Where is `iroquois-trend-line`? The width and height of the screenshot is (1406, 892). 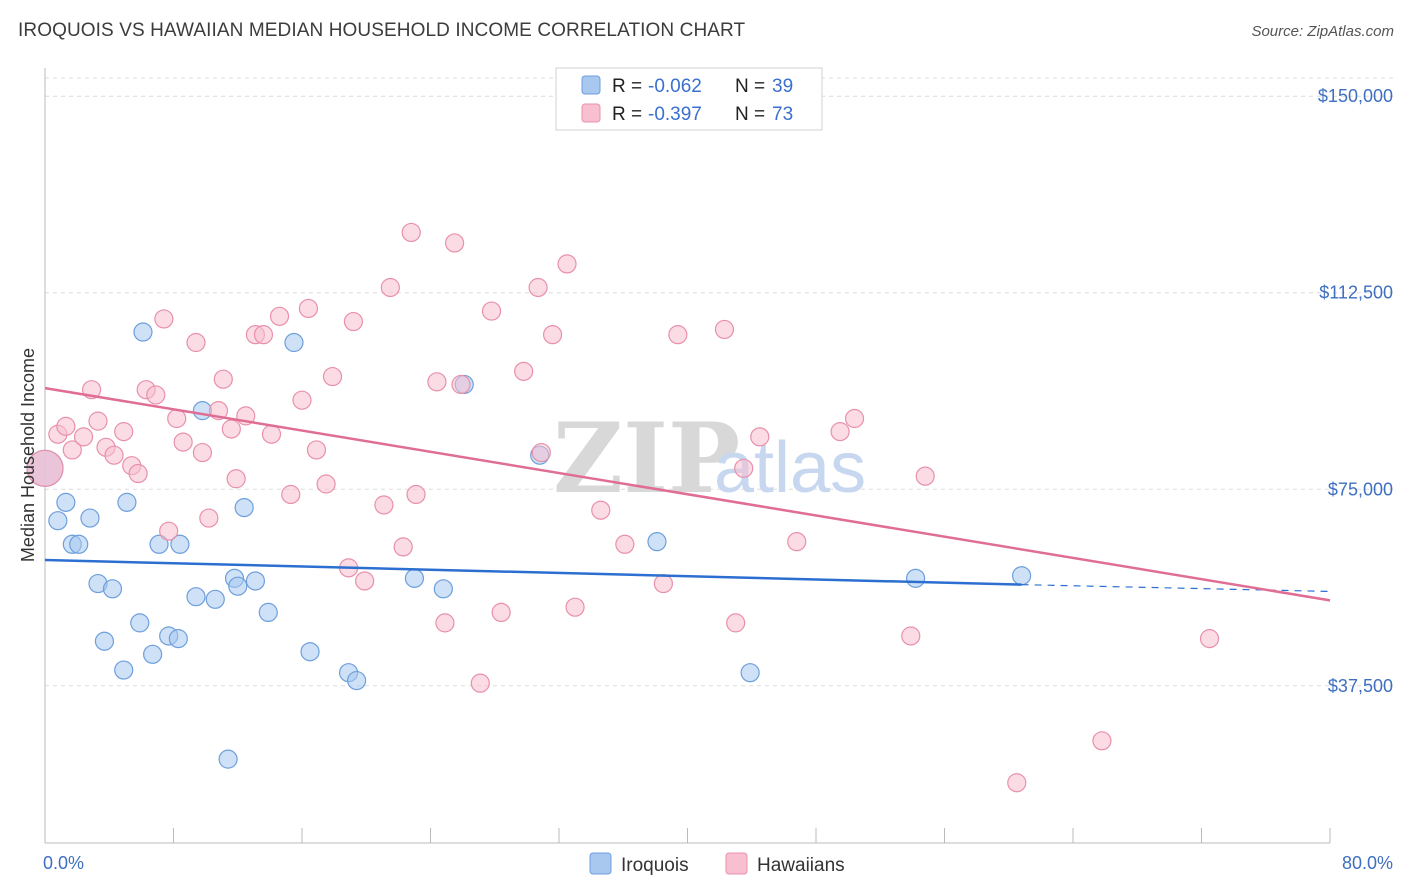 iroquois-trend-line is located at coordinates (533, 572).